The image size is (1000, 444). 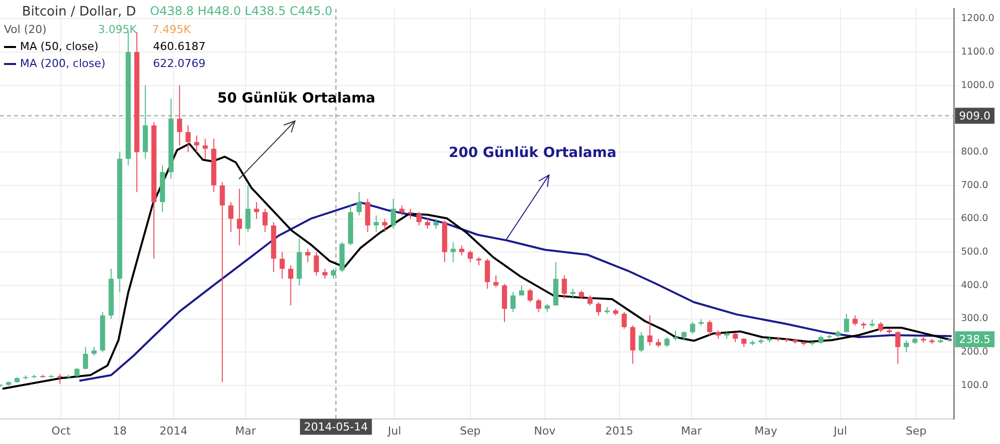 What do you see at coordinates (179, 63) in the screenshot?
I see `annotation: 622.0769` at bounding box center [179, 63].